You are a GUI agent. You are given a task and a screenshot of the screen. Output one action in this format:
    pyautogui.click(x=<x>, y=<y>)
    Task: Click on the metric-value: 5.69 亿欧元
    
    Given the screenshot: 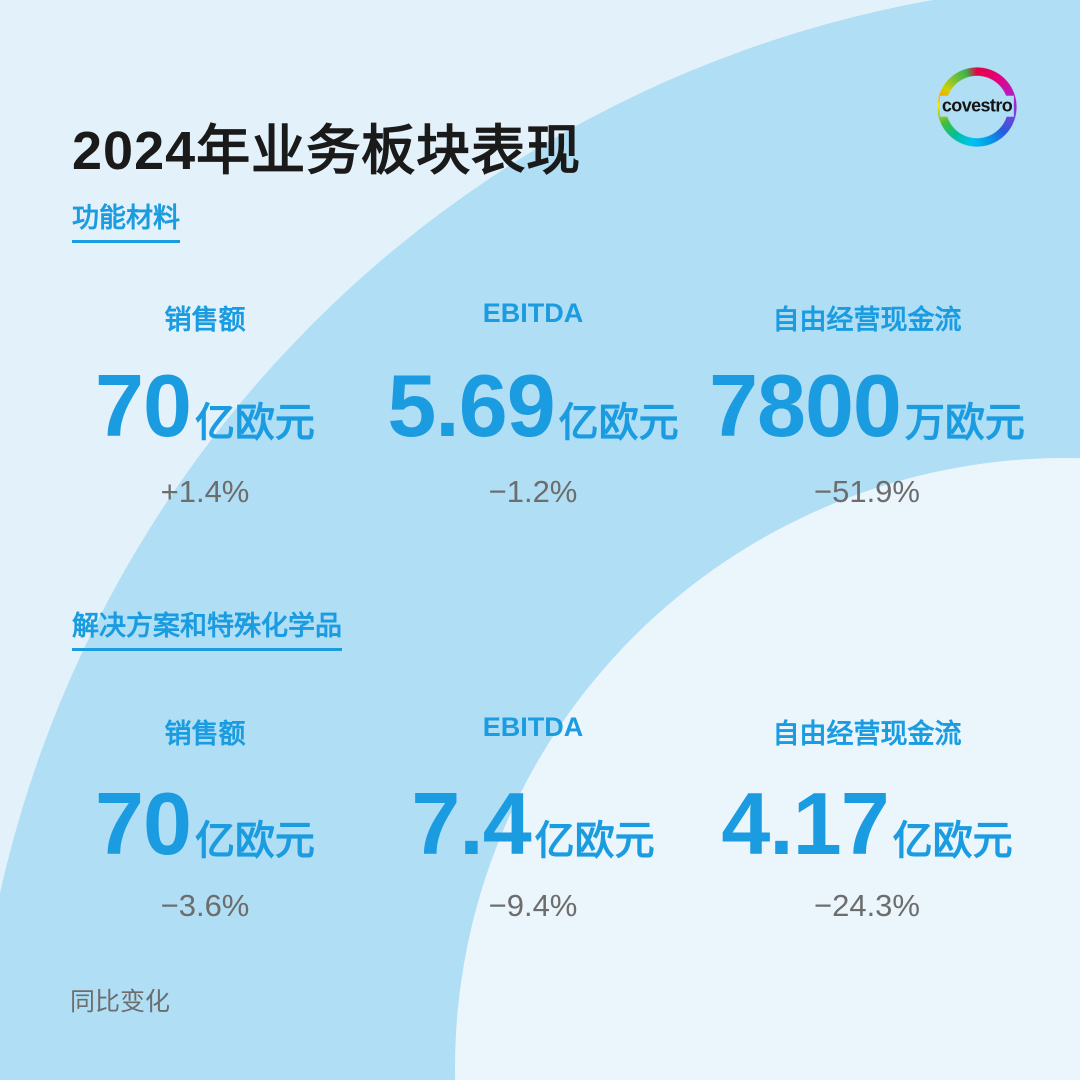 What is the action you would take?
    pyautogui.click(x=533, y=406)
    